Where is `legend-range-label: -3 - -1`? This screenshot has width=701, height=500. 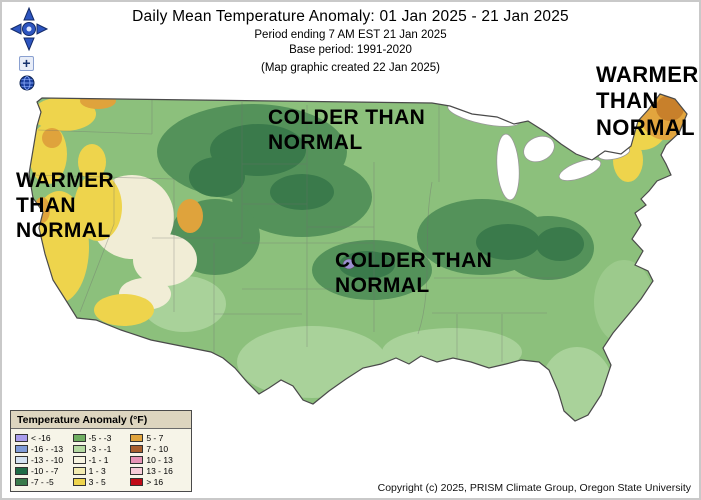
legend-range-label: -3 - -1 is located at coordinates (100, 448).